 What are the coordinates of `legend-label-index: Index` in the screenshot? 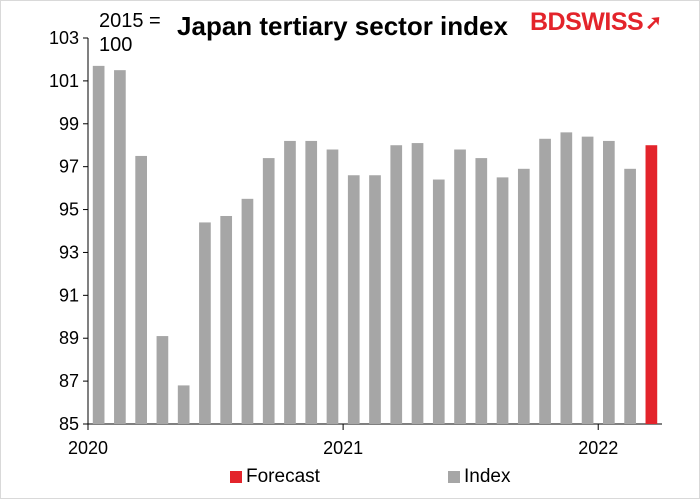 It's located at (487, 476).